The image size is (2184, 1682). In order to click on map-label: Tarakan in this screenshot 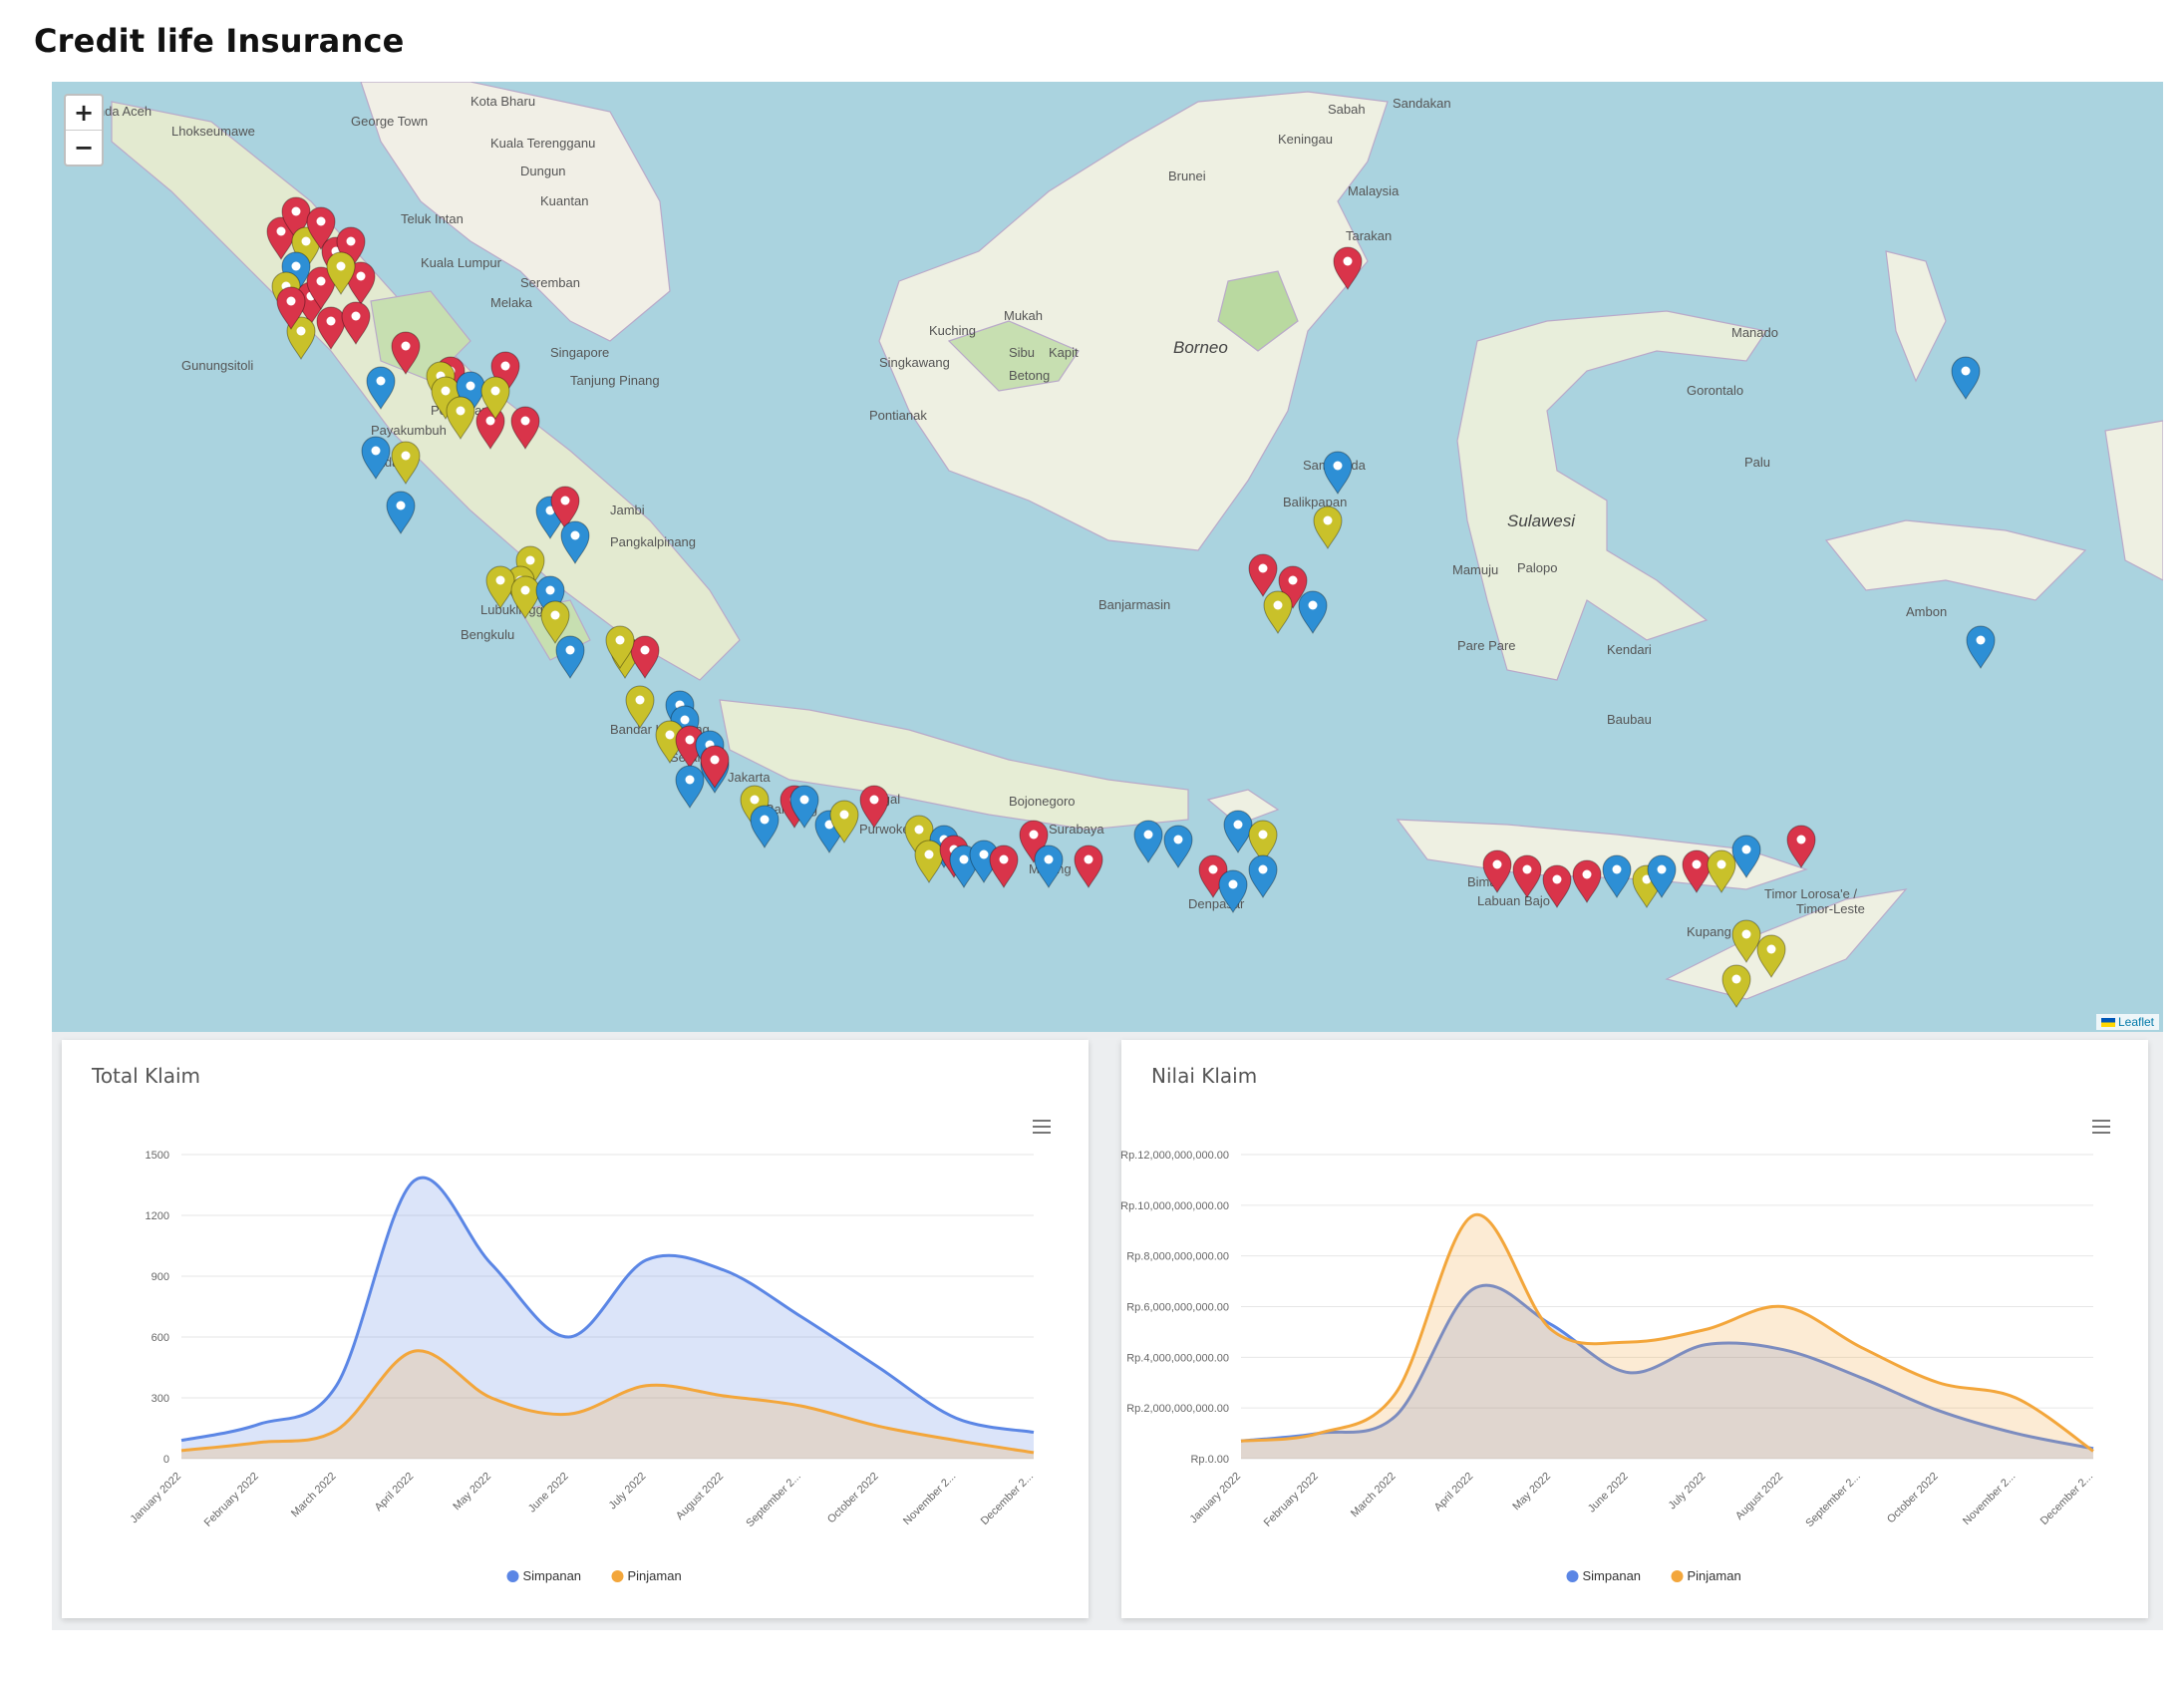, I will do `click(1369, 236)`.